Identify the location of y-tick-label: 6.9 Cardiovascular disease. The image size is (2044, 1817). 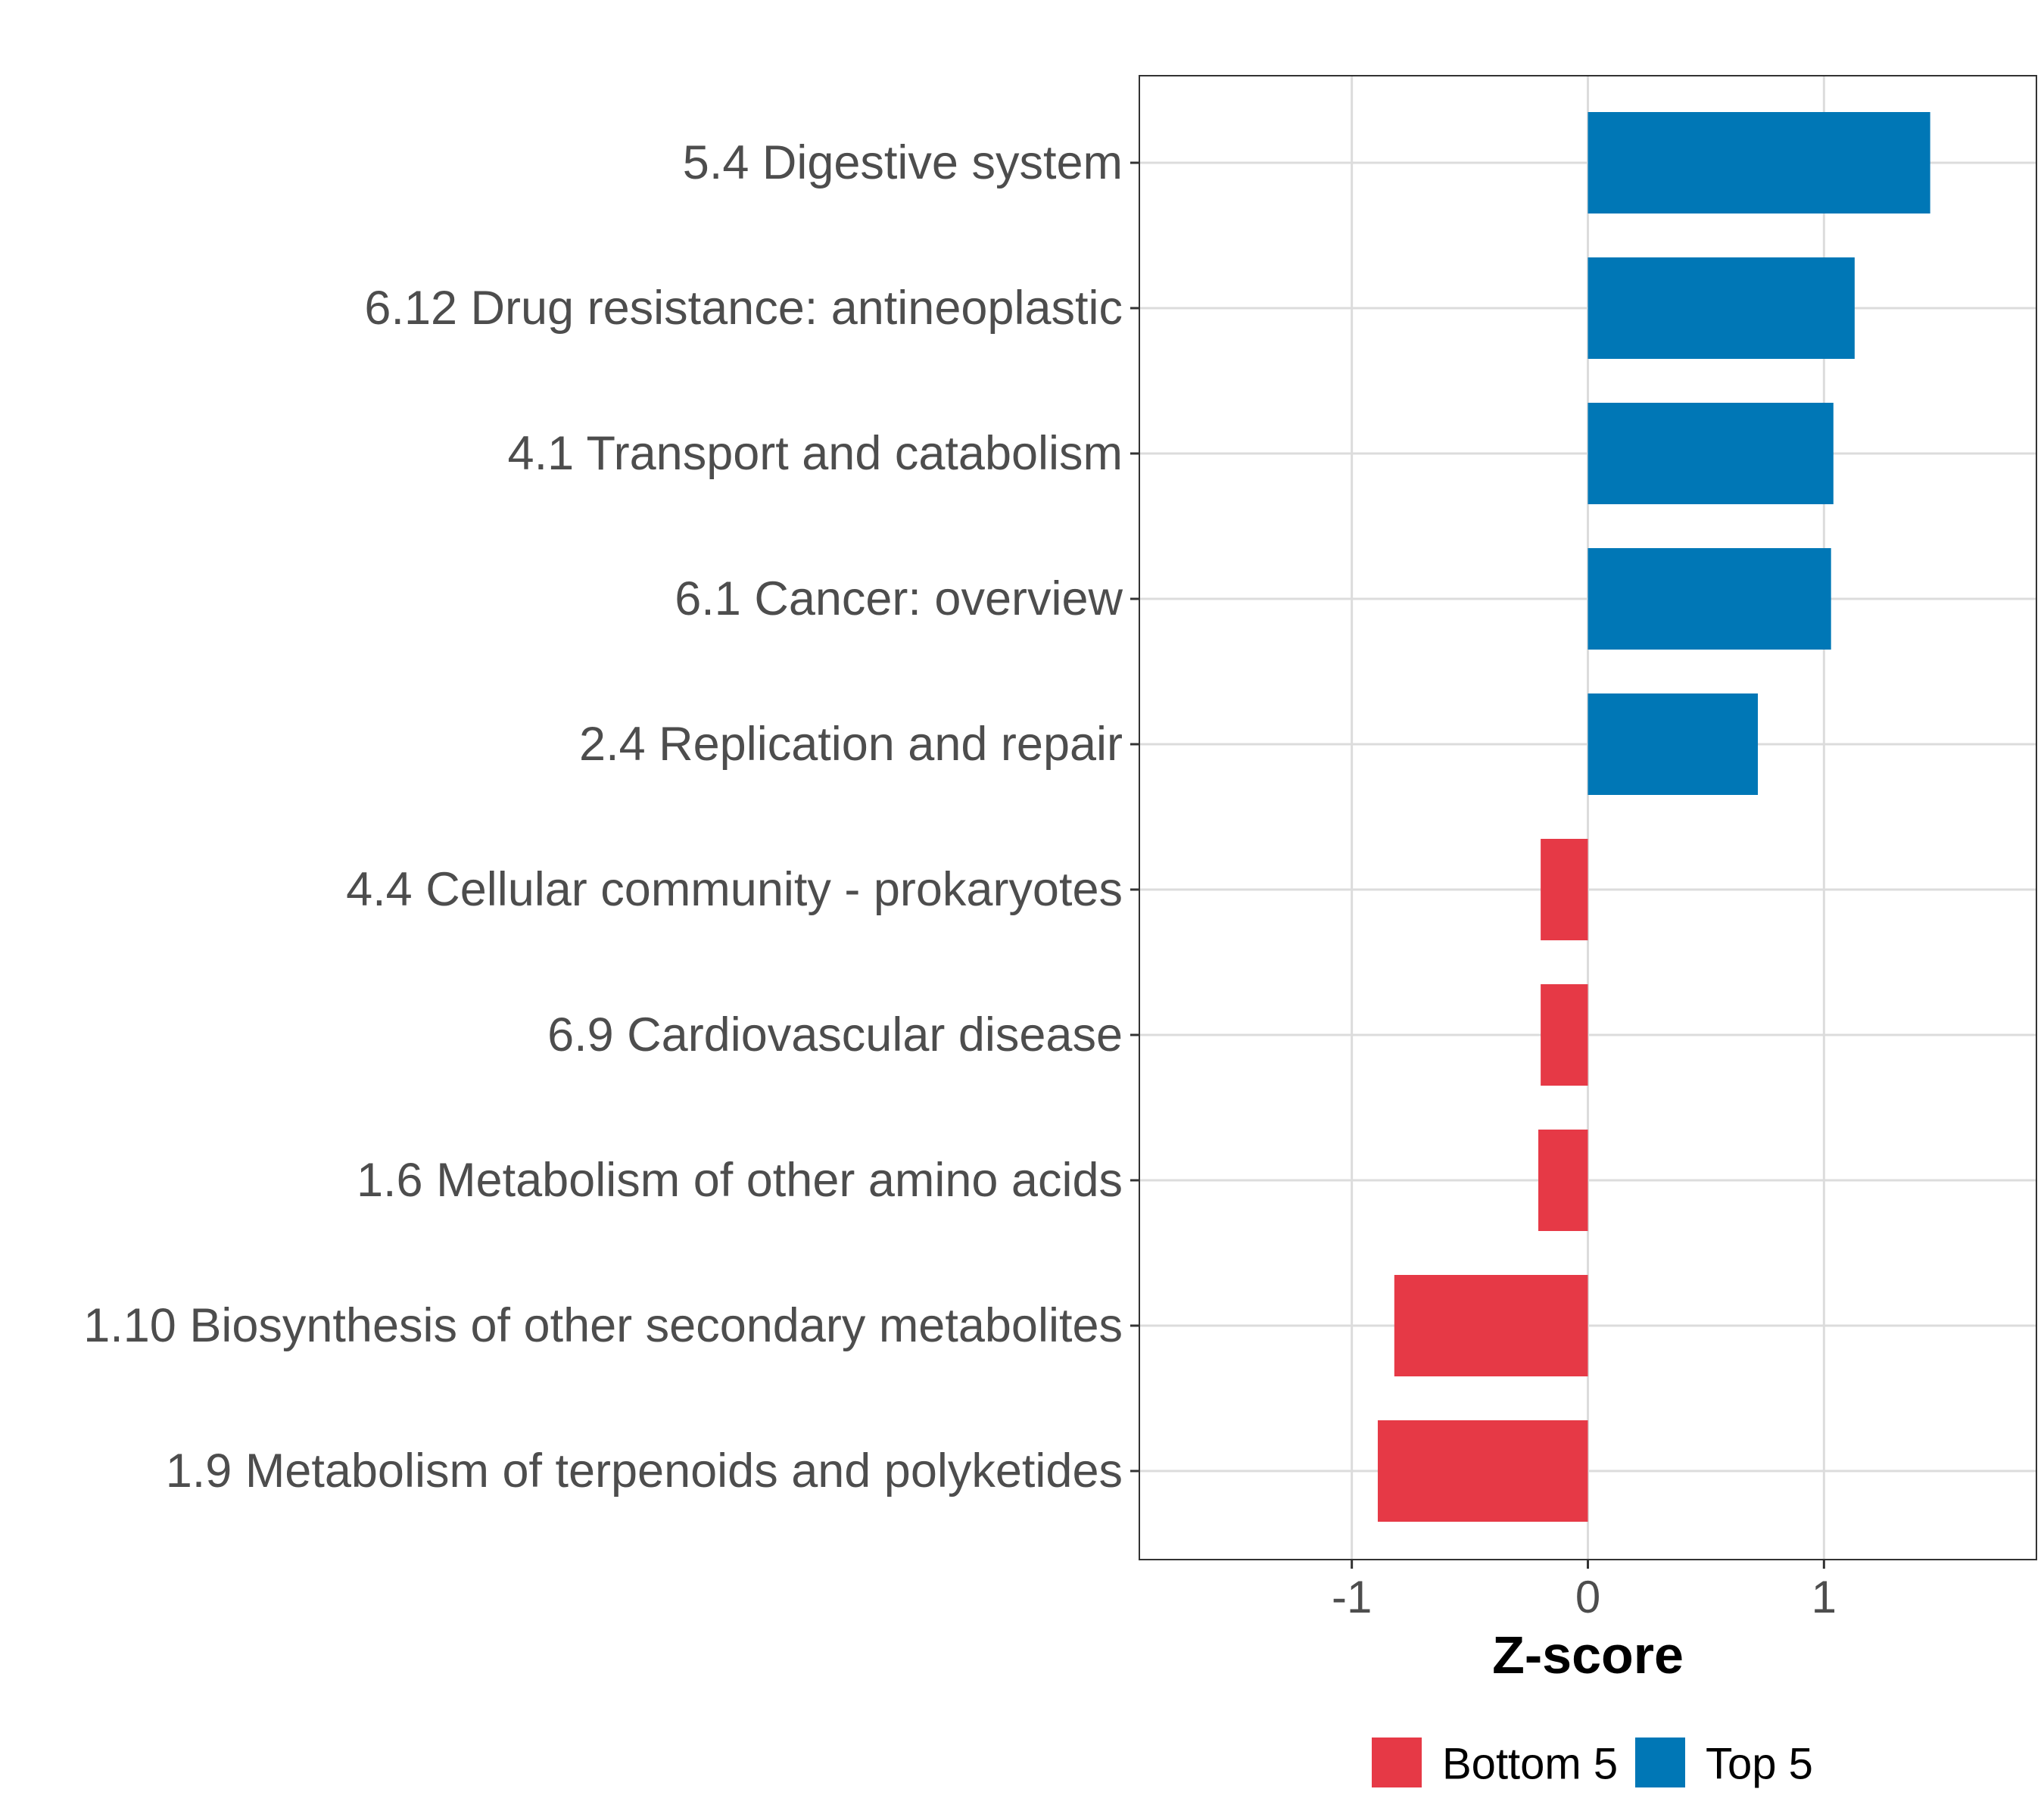
(835, 1034).